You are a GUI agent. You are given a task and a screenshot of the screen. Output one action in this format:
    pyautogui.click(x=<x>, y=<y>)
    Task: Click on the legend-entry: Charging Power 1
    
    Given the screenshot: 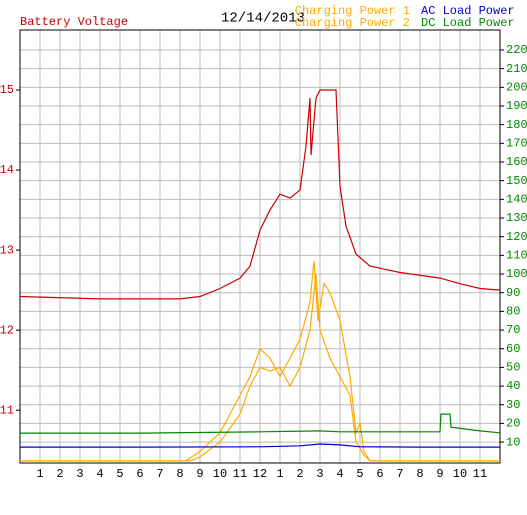 What is the action you would take?
    pyautogui.click(x=352, y=11)
    